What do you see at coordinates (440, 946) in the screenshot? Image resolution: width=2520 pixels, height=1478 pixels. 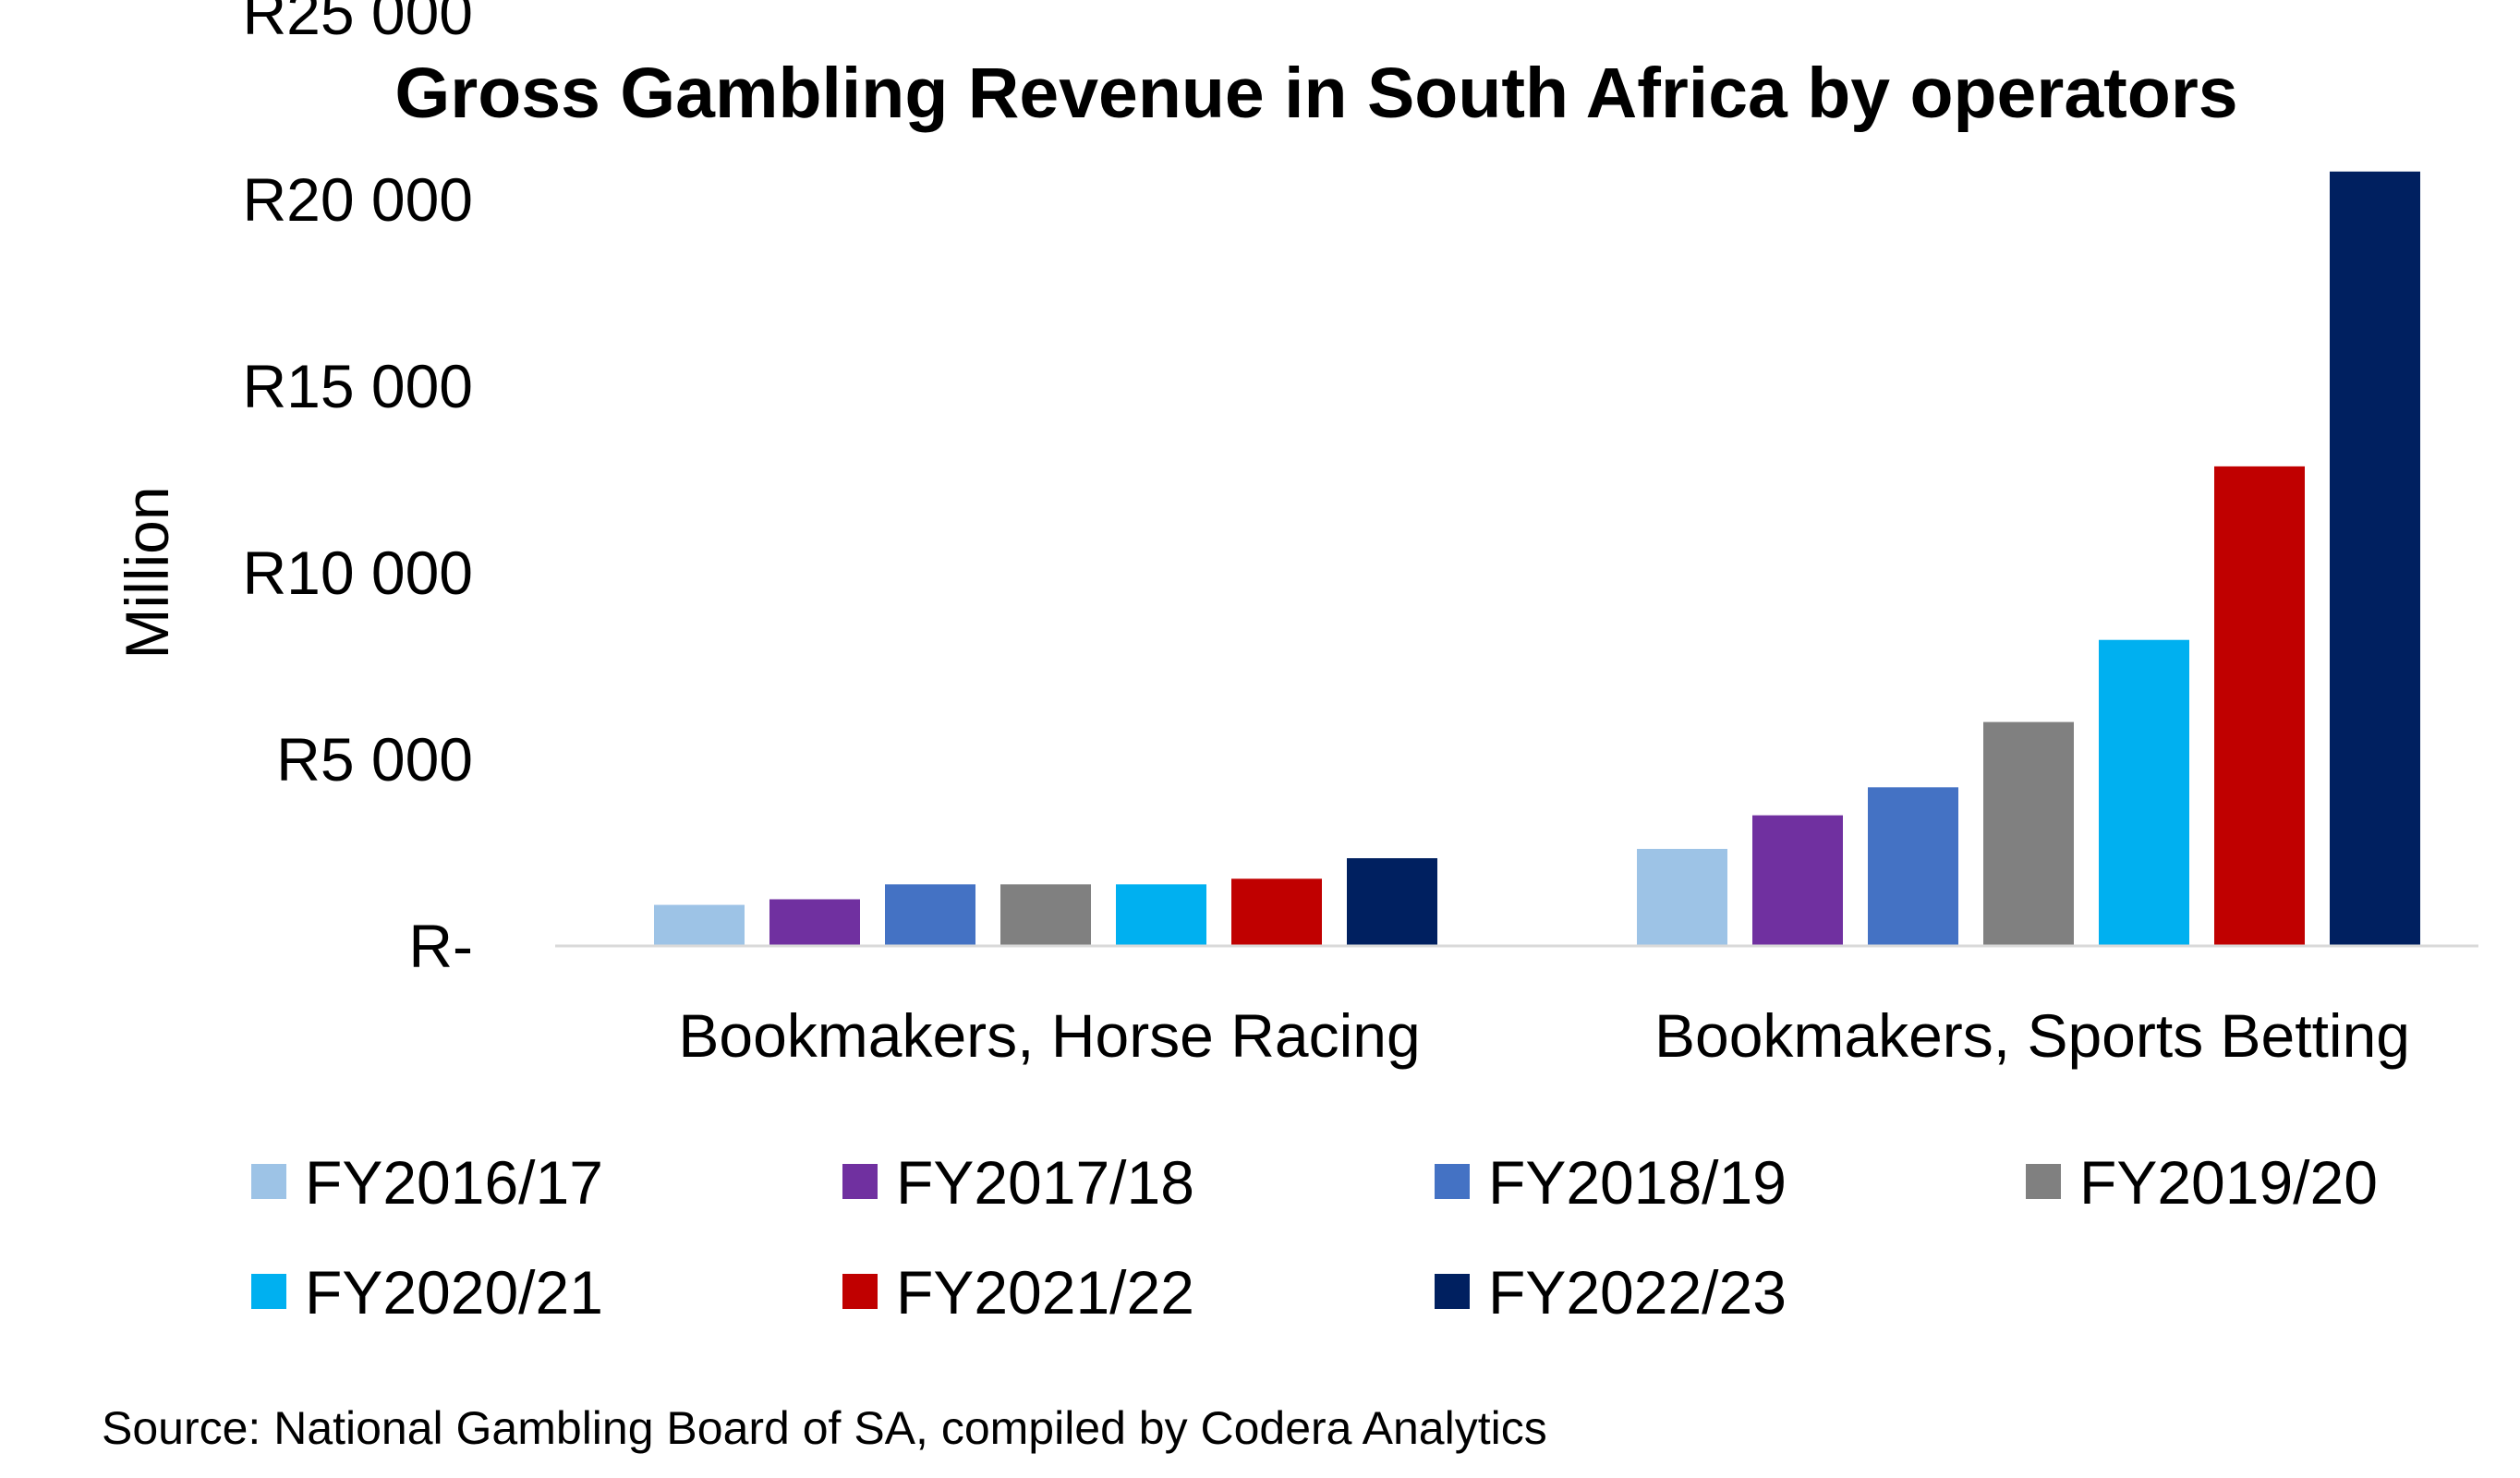 I see `y-tick-label: R-` at bounding box center [440, 946].